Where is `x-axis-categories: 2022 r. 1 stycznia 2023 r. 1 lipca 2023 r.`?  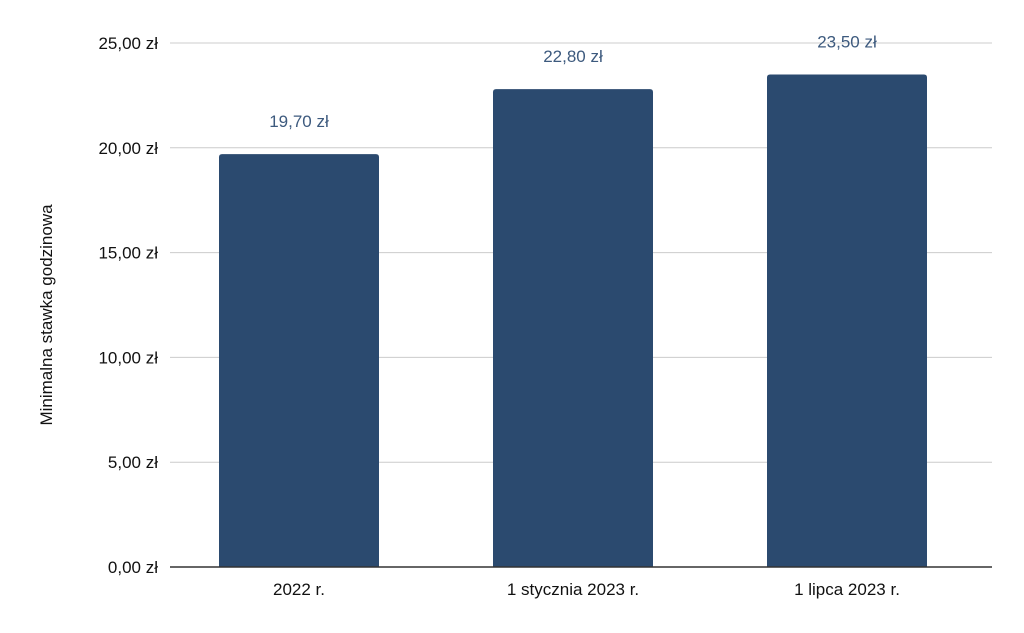 x-axis-categories: 2022 r. 1 stycznia 2023 r. 1 lipca 2023 r. is located at coordinates (586, 589).